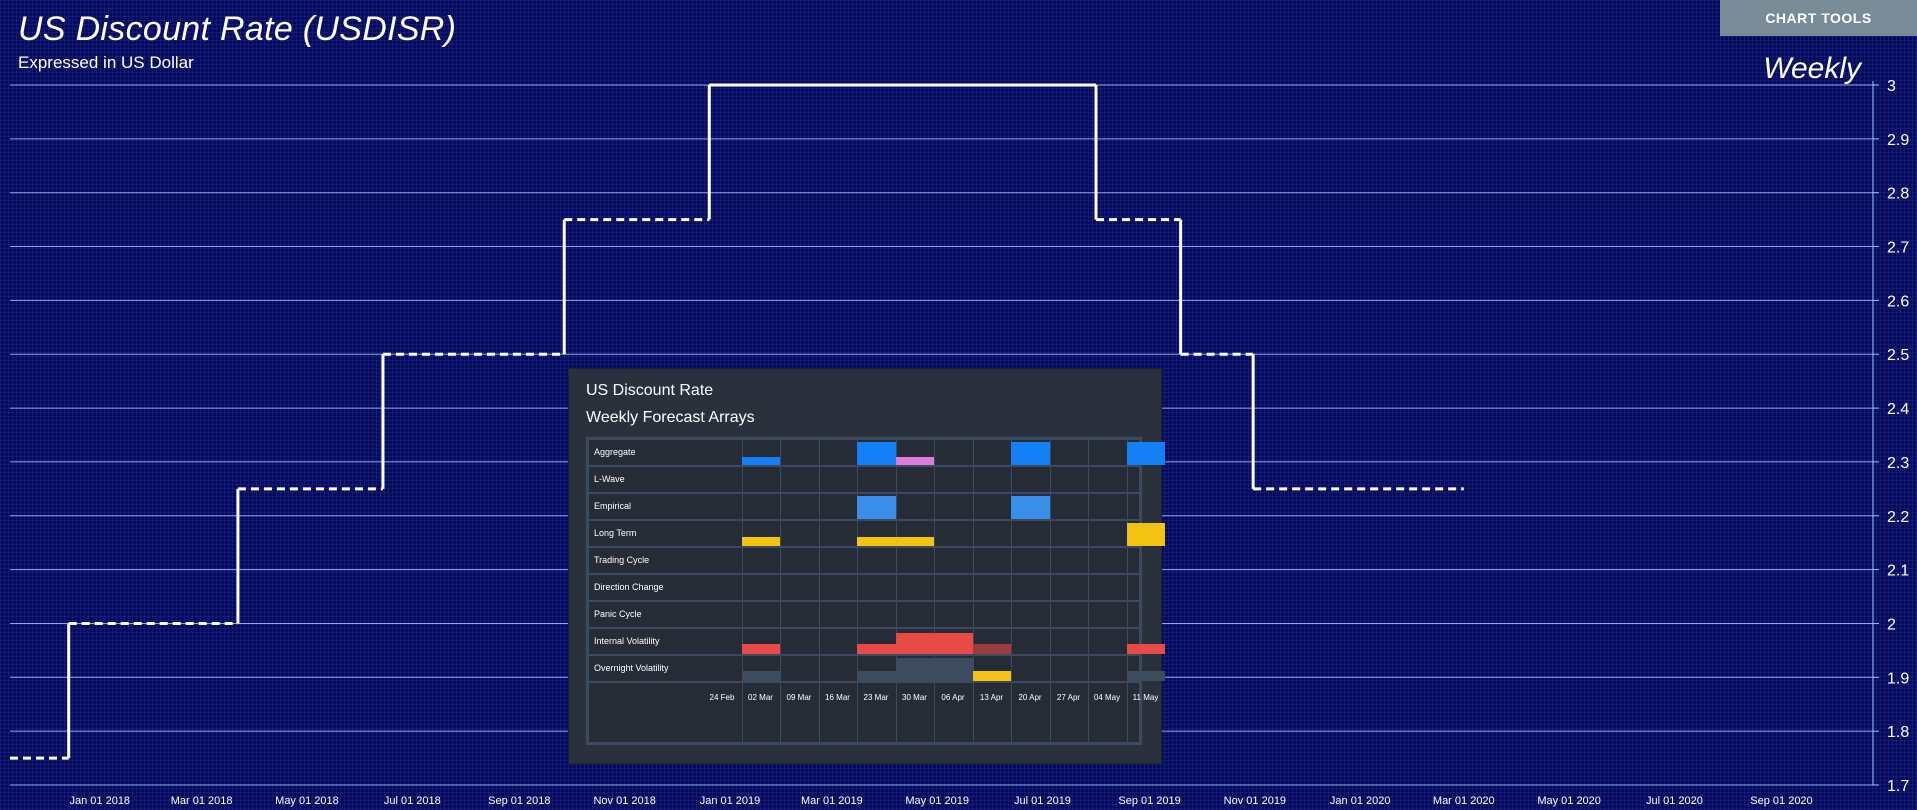 This screenshot has width=1917, height=810. What do you see at coordinates (1812, 68) in the screenshot?
I see `frequency-label: Weekly` at bounding box center [1812, 68].